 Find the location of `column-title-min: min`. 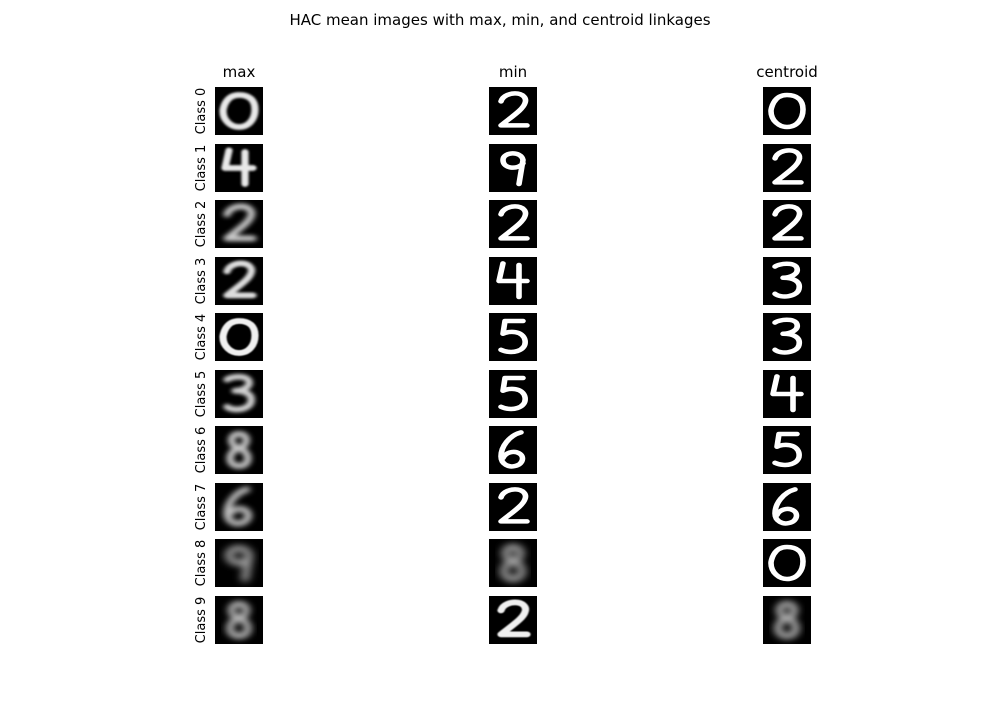

column-title-min: min is located at coordinates (513, 72).